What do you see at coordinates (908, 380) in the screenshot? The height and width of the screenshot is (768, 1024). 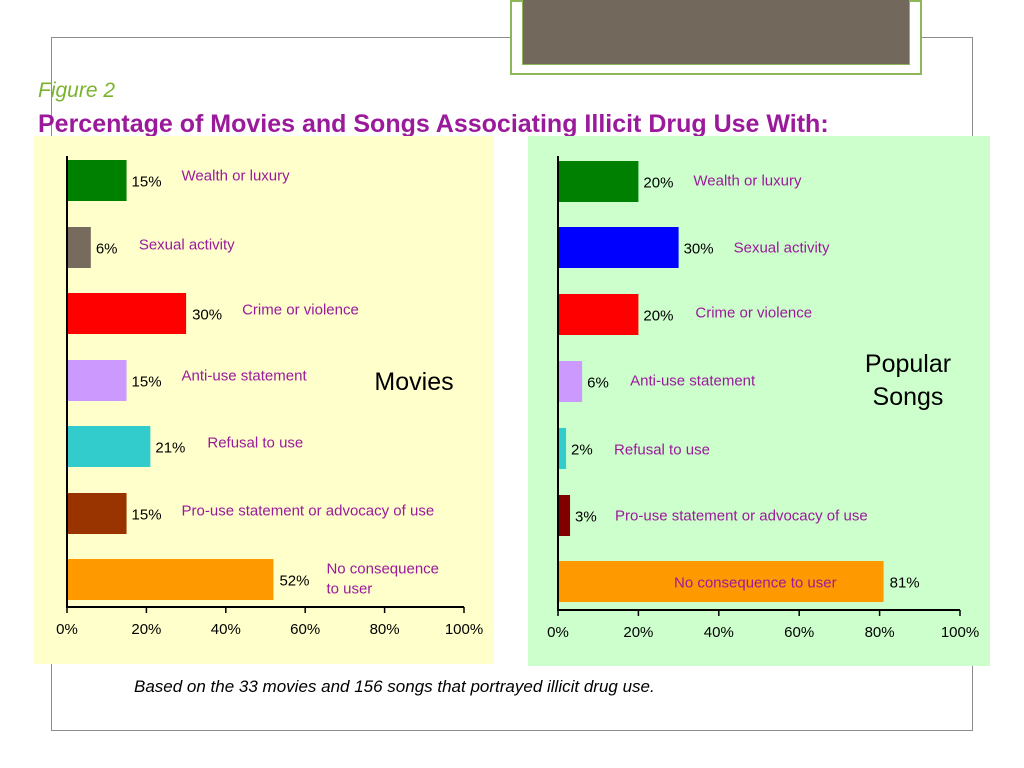 I see `panel-title: Popular Songs` at bounding box center [908, 380].